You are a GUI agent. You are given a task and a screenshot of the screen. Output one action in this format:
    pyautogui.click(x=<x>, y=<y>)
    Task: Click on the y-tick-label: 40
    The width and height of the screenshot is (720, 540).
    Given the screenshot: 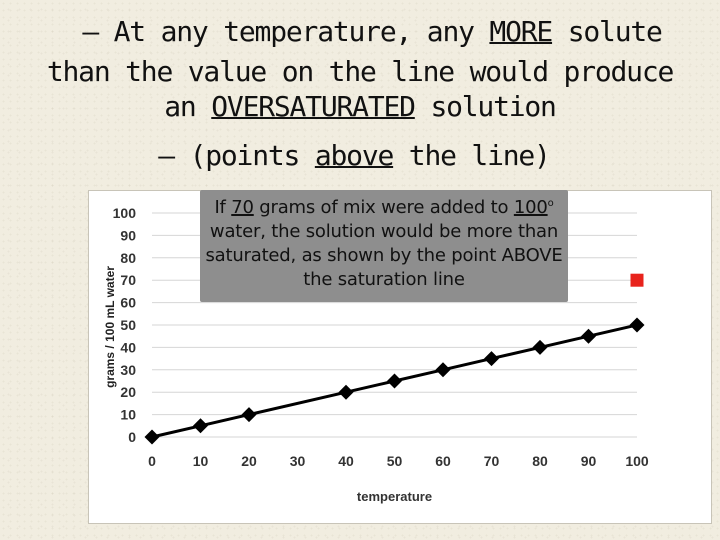 What is the action you would take?
    pyautogui.click(x=128, y=347)
    